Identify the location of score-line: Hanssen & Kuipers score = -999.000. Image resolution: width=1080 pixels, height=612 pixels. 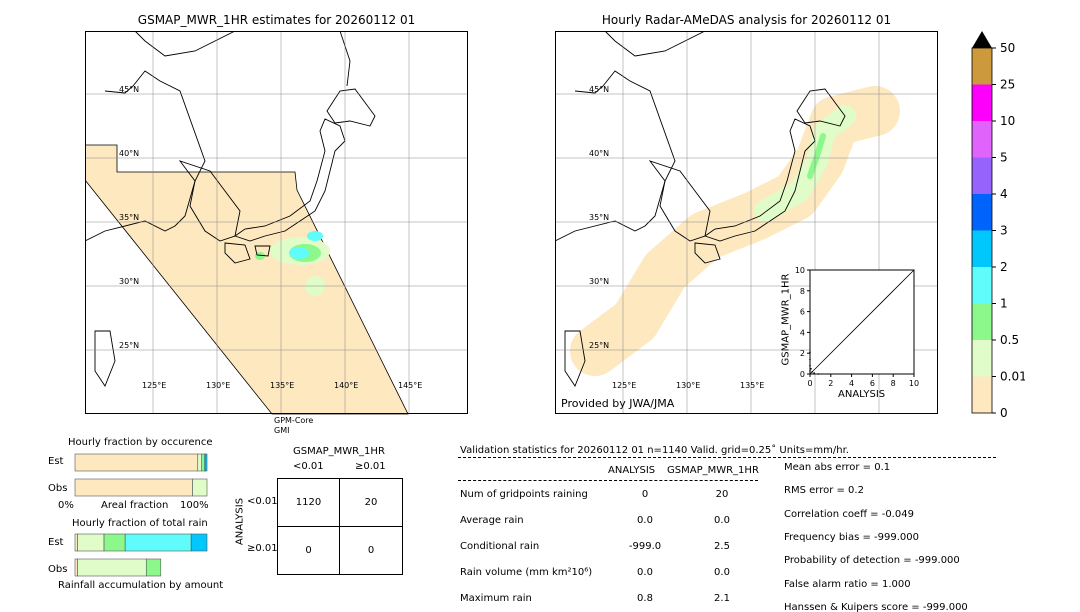
(876, 606).